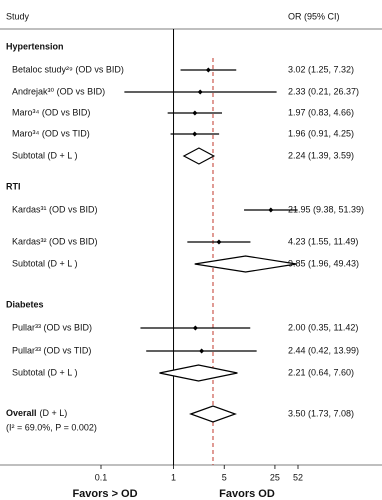  I want to click on estimate-label: 2.33 (0.21, 26.37), so click(323, 91).